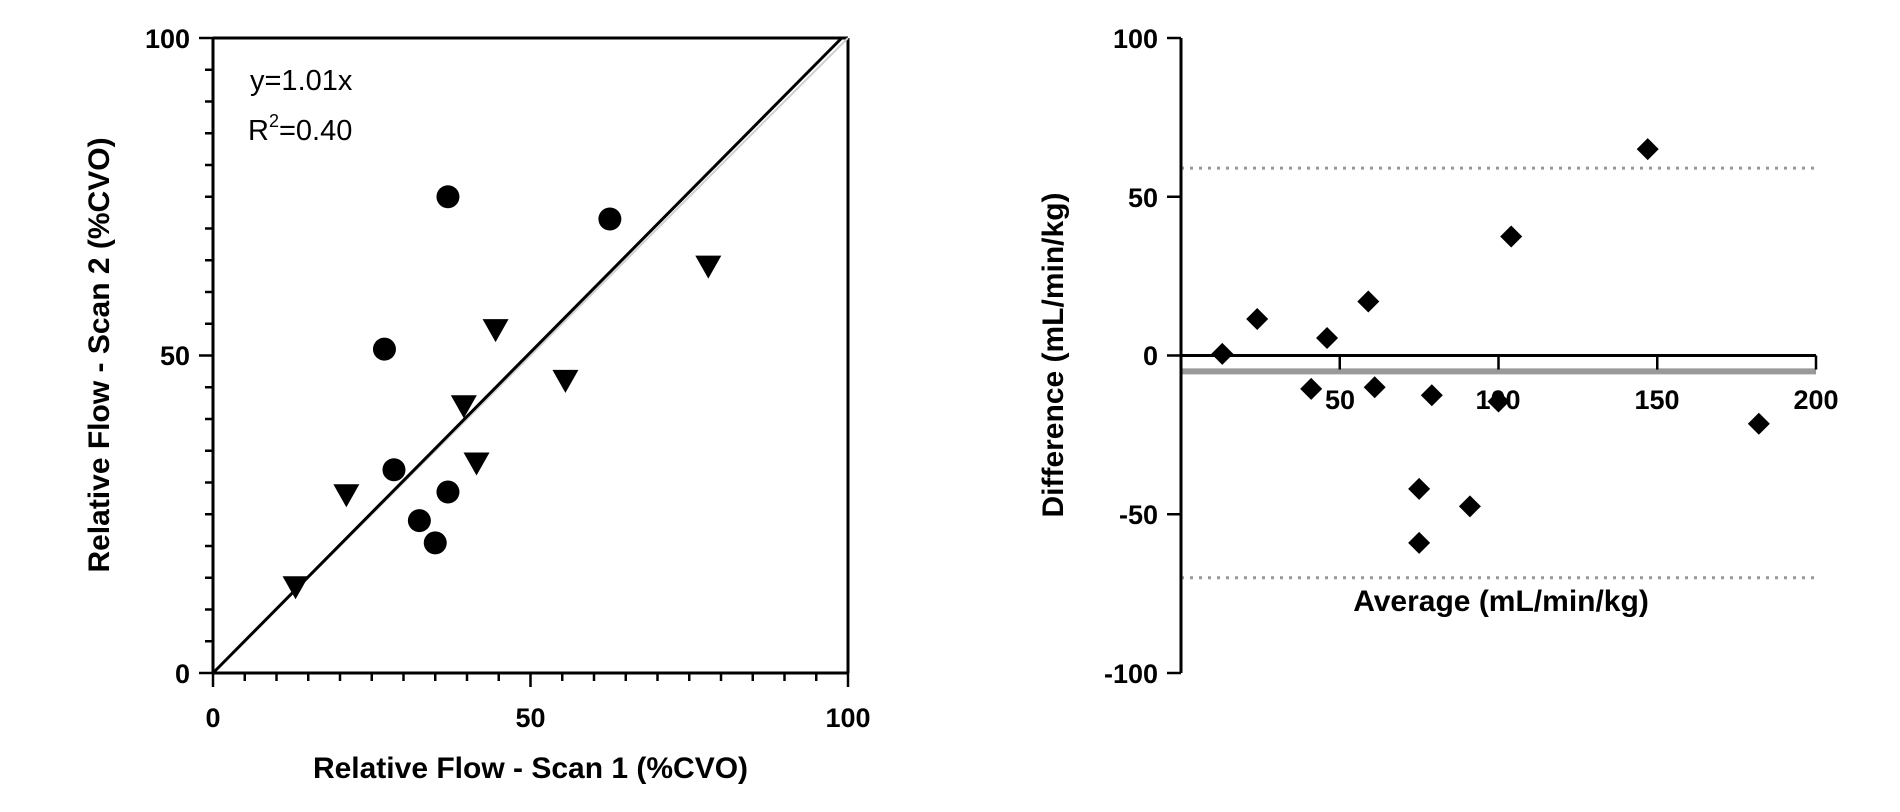 The width and height of the screenshot is (1900, 812). I want to click on right-x-tick-label-100: 100, so click(1497, 400).